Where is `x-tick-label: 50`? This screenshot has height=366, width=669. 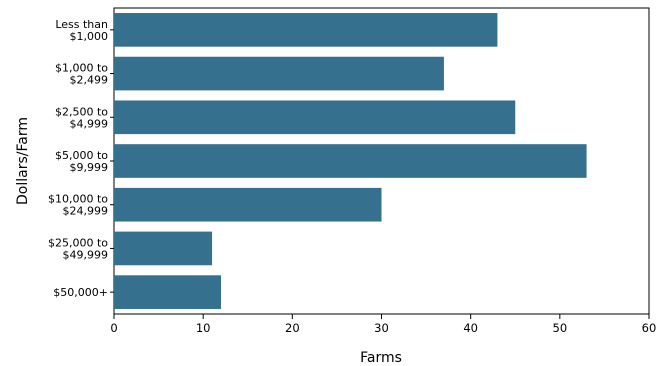
x-tick-label: 50 is located at coordinates (560, 328).